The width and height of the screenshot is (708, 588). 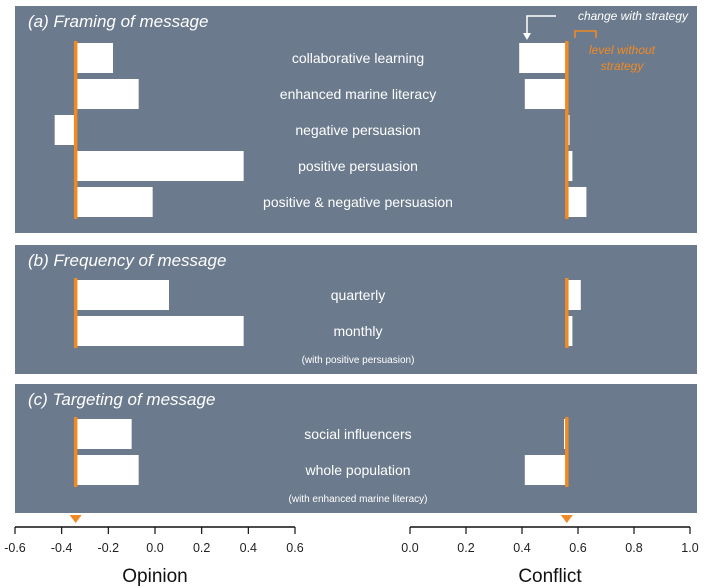 I want to click on level-annotation-line1: level without, so click(x=622, y=50).